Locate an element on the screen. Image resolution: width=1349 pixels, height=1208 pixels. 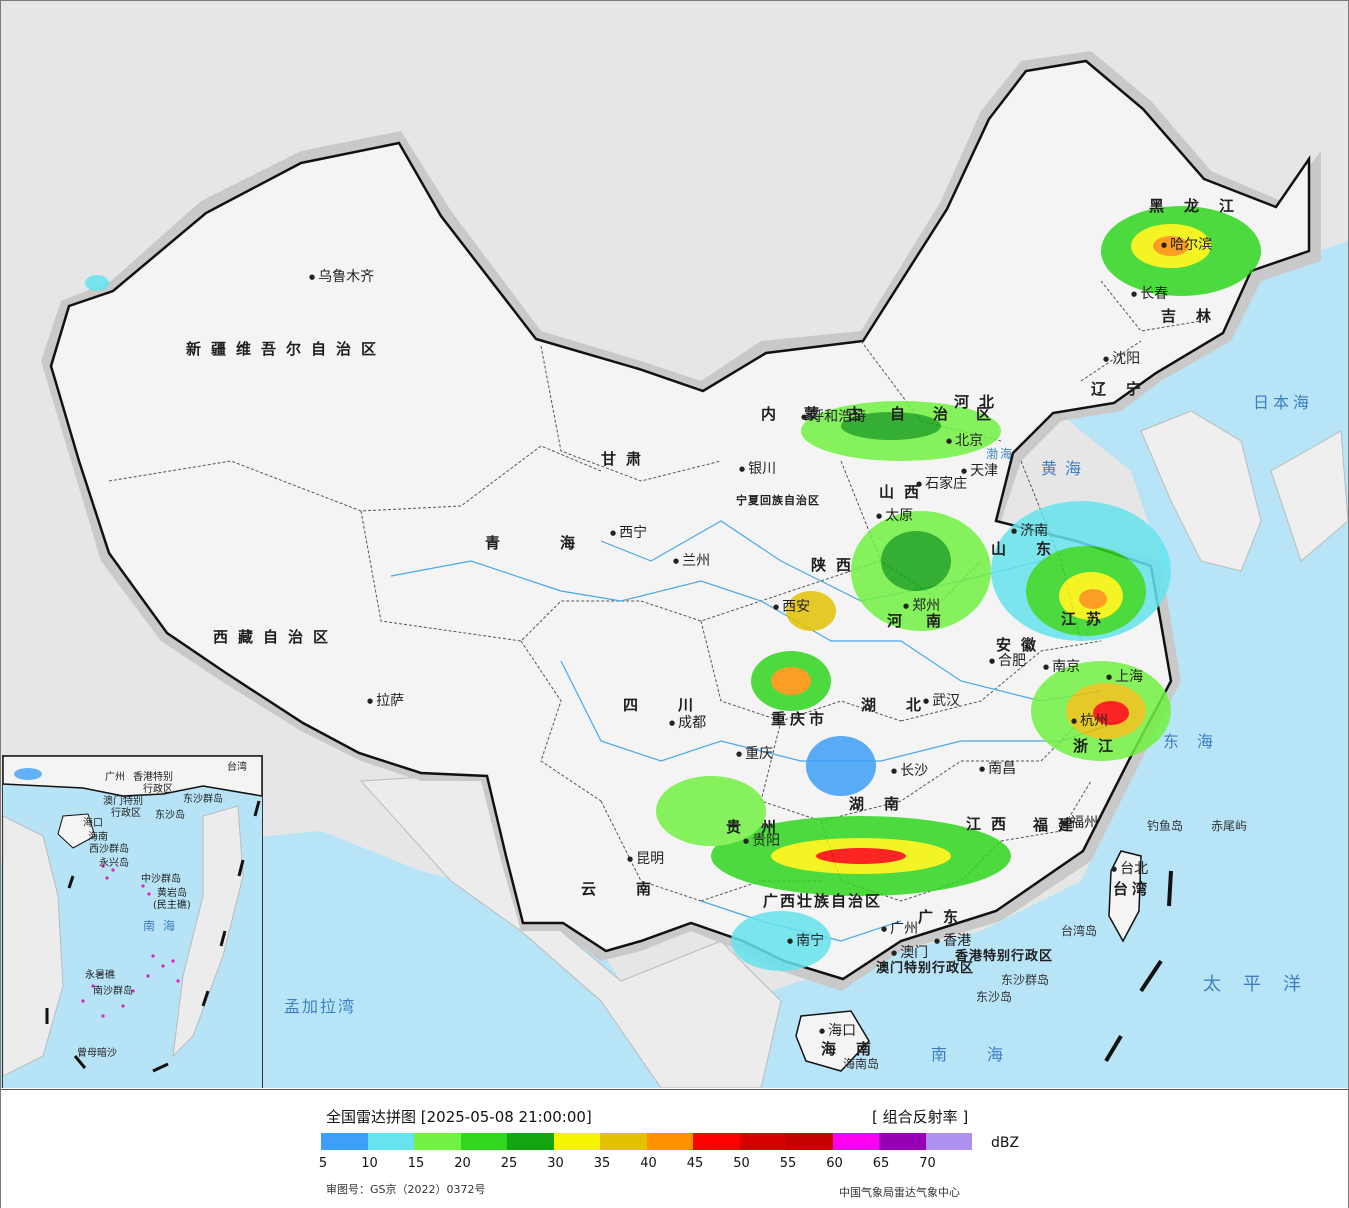
label-xizang: 西藏自治区 is located at coordinates (276, 637).